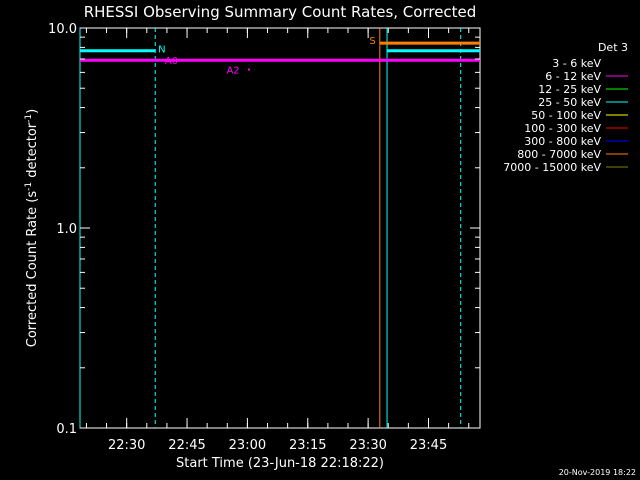 The height and width of the screenshot is (480, 640). What do you see at coordinates (566, 115) in the screenshot?
I see `legend-label-4: 50 - 100 keV` at bounding box center [566, 115].